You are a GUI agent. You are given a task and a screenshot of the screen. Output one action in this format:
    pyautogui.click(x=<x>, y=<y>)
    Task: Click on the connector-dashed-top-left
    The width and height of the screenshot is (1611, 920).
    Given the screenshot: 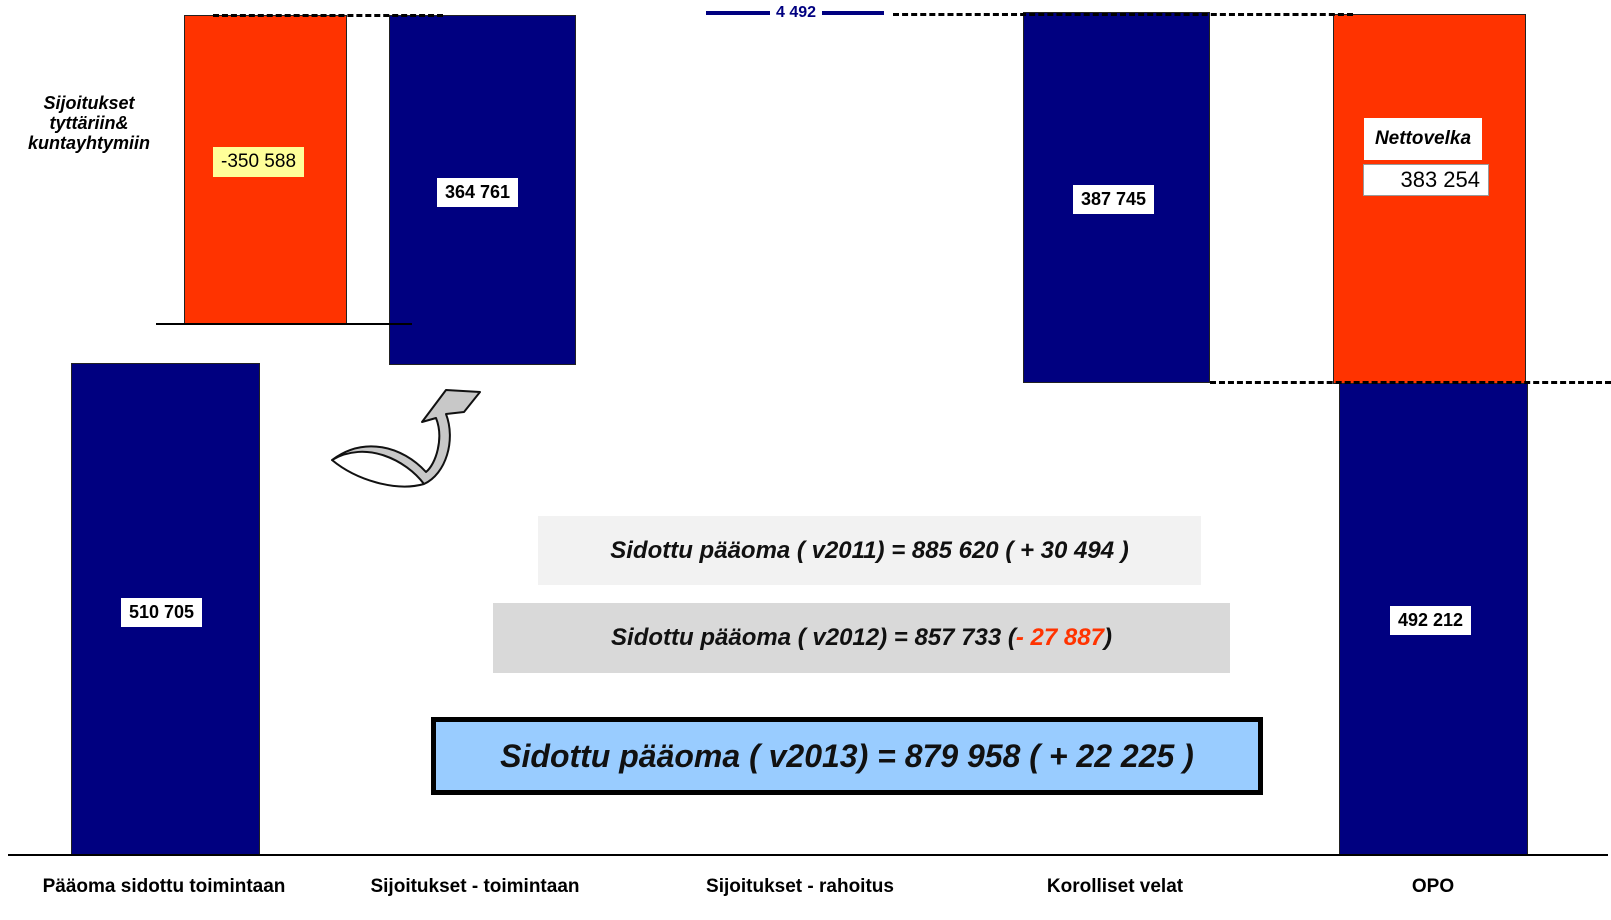 What is the action you would take?
    pyautogui.click(x=328, y=15)
    